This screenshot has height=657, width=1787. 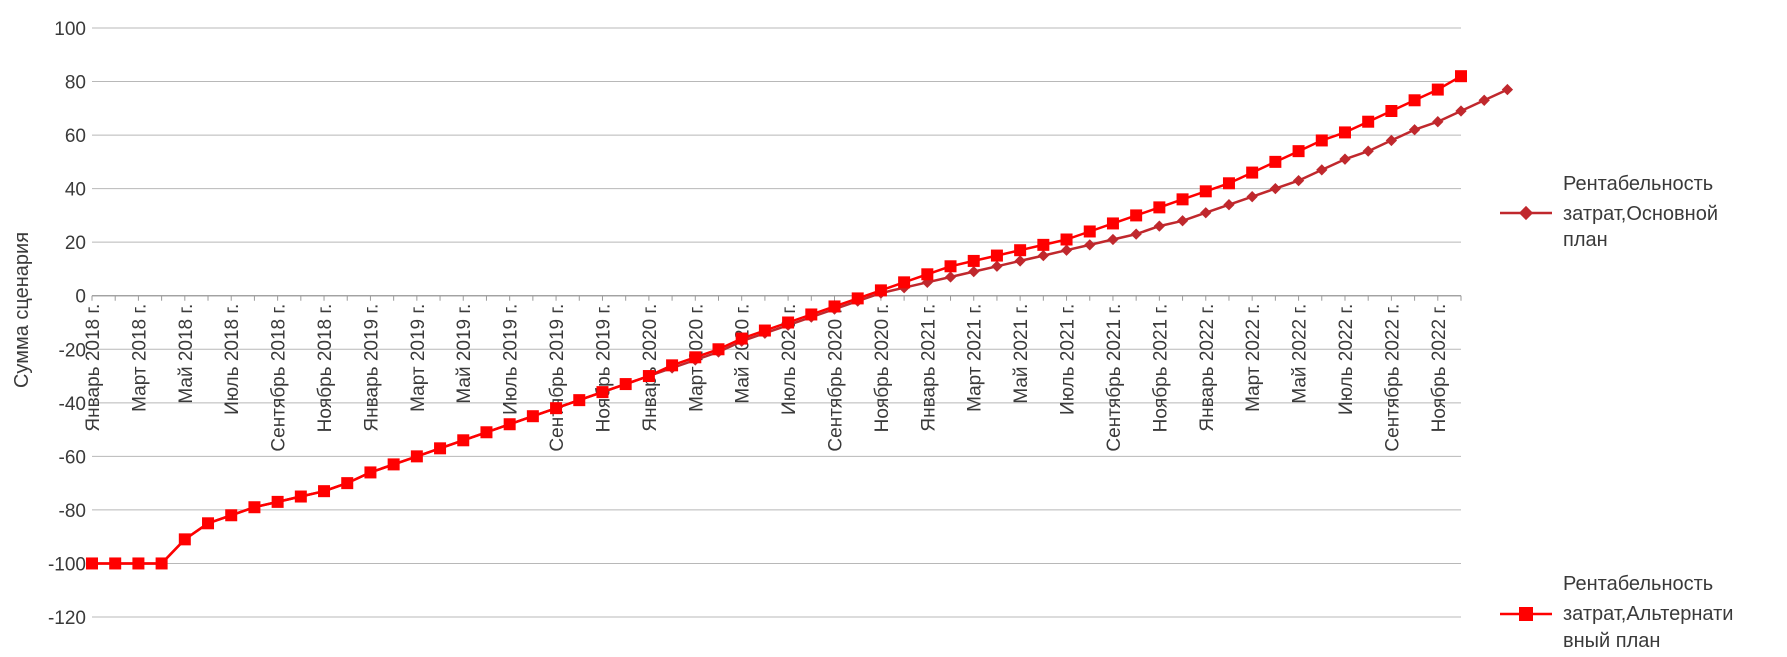 I want to click on x-axis, so click(x=776, y=298).